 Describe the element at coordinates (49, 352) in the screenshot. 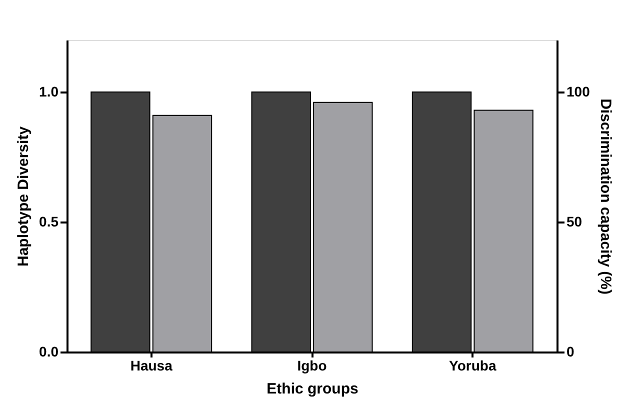

I see `y-tick-label: 0.0` at that location.